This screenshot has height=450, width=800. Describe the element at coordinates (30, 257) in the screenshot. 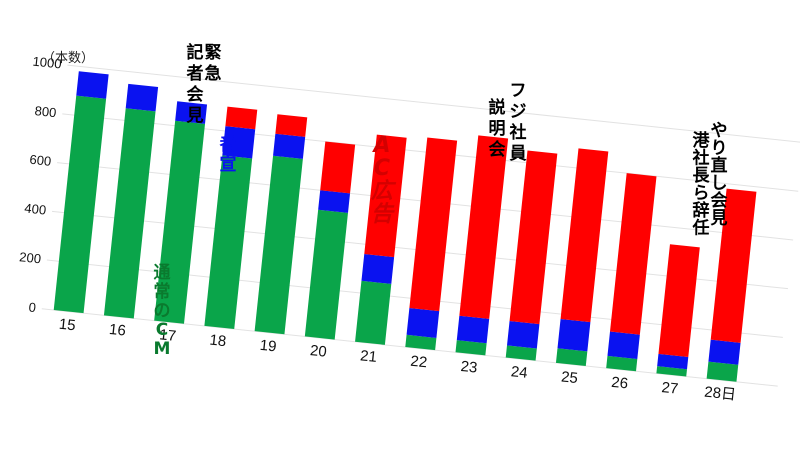

I see `y-tick-label: 200` at that location.